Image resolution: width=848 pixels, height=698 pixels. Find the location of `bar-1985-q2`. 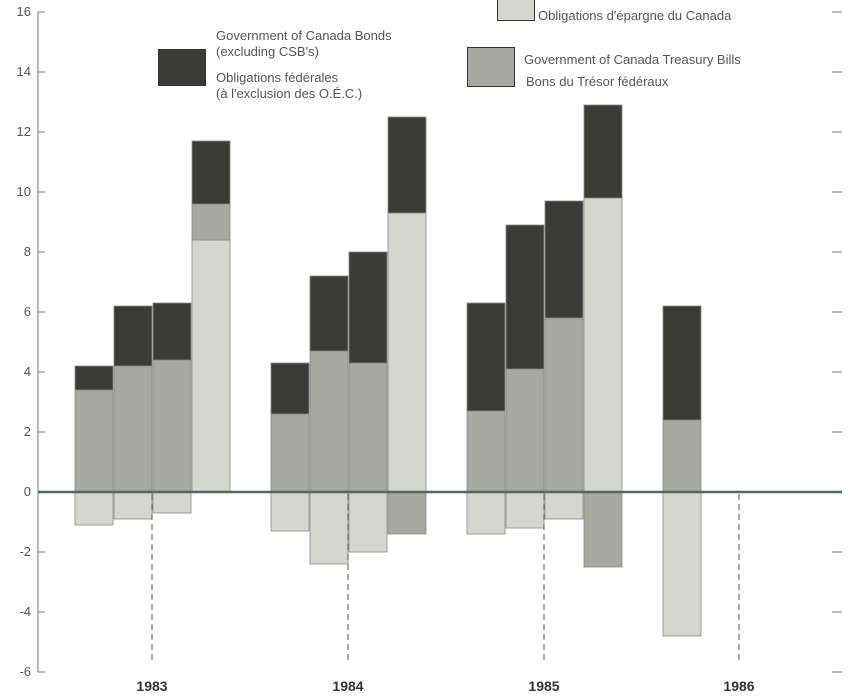

bar-1985-q2 is located at coordinates (525, 376).